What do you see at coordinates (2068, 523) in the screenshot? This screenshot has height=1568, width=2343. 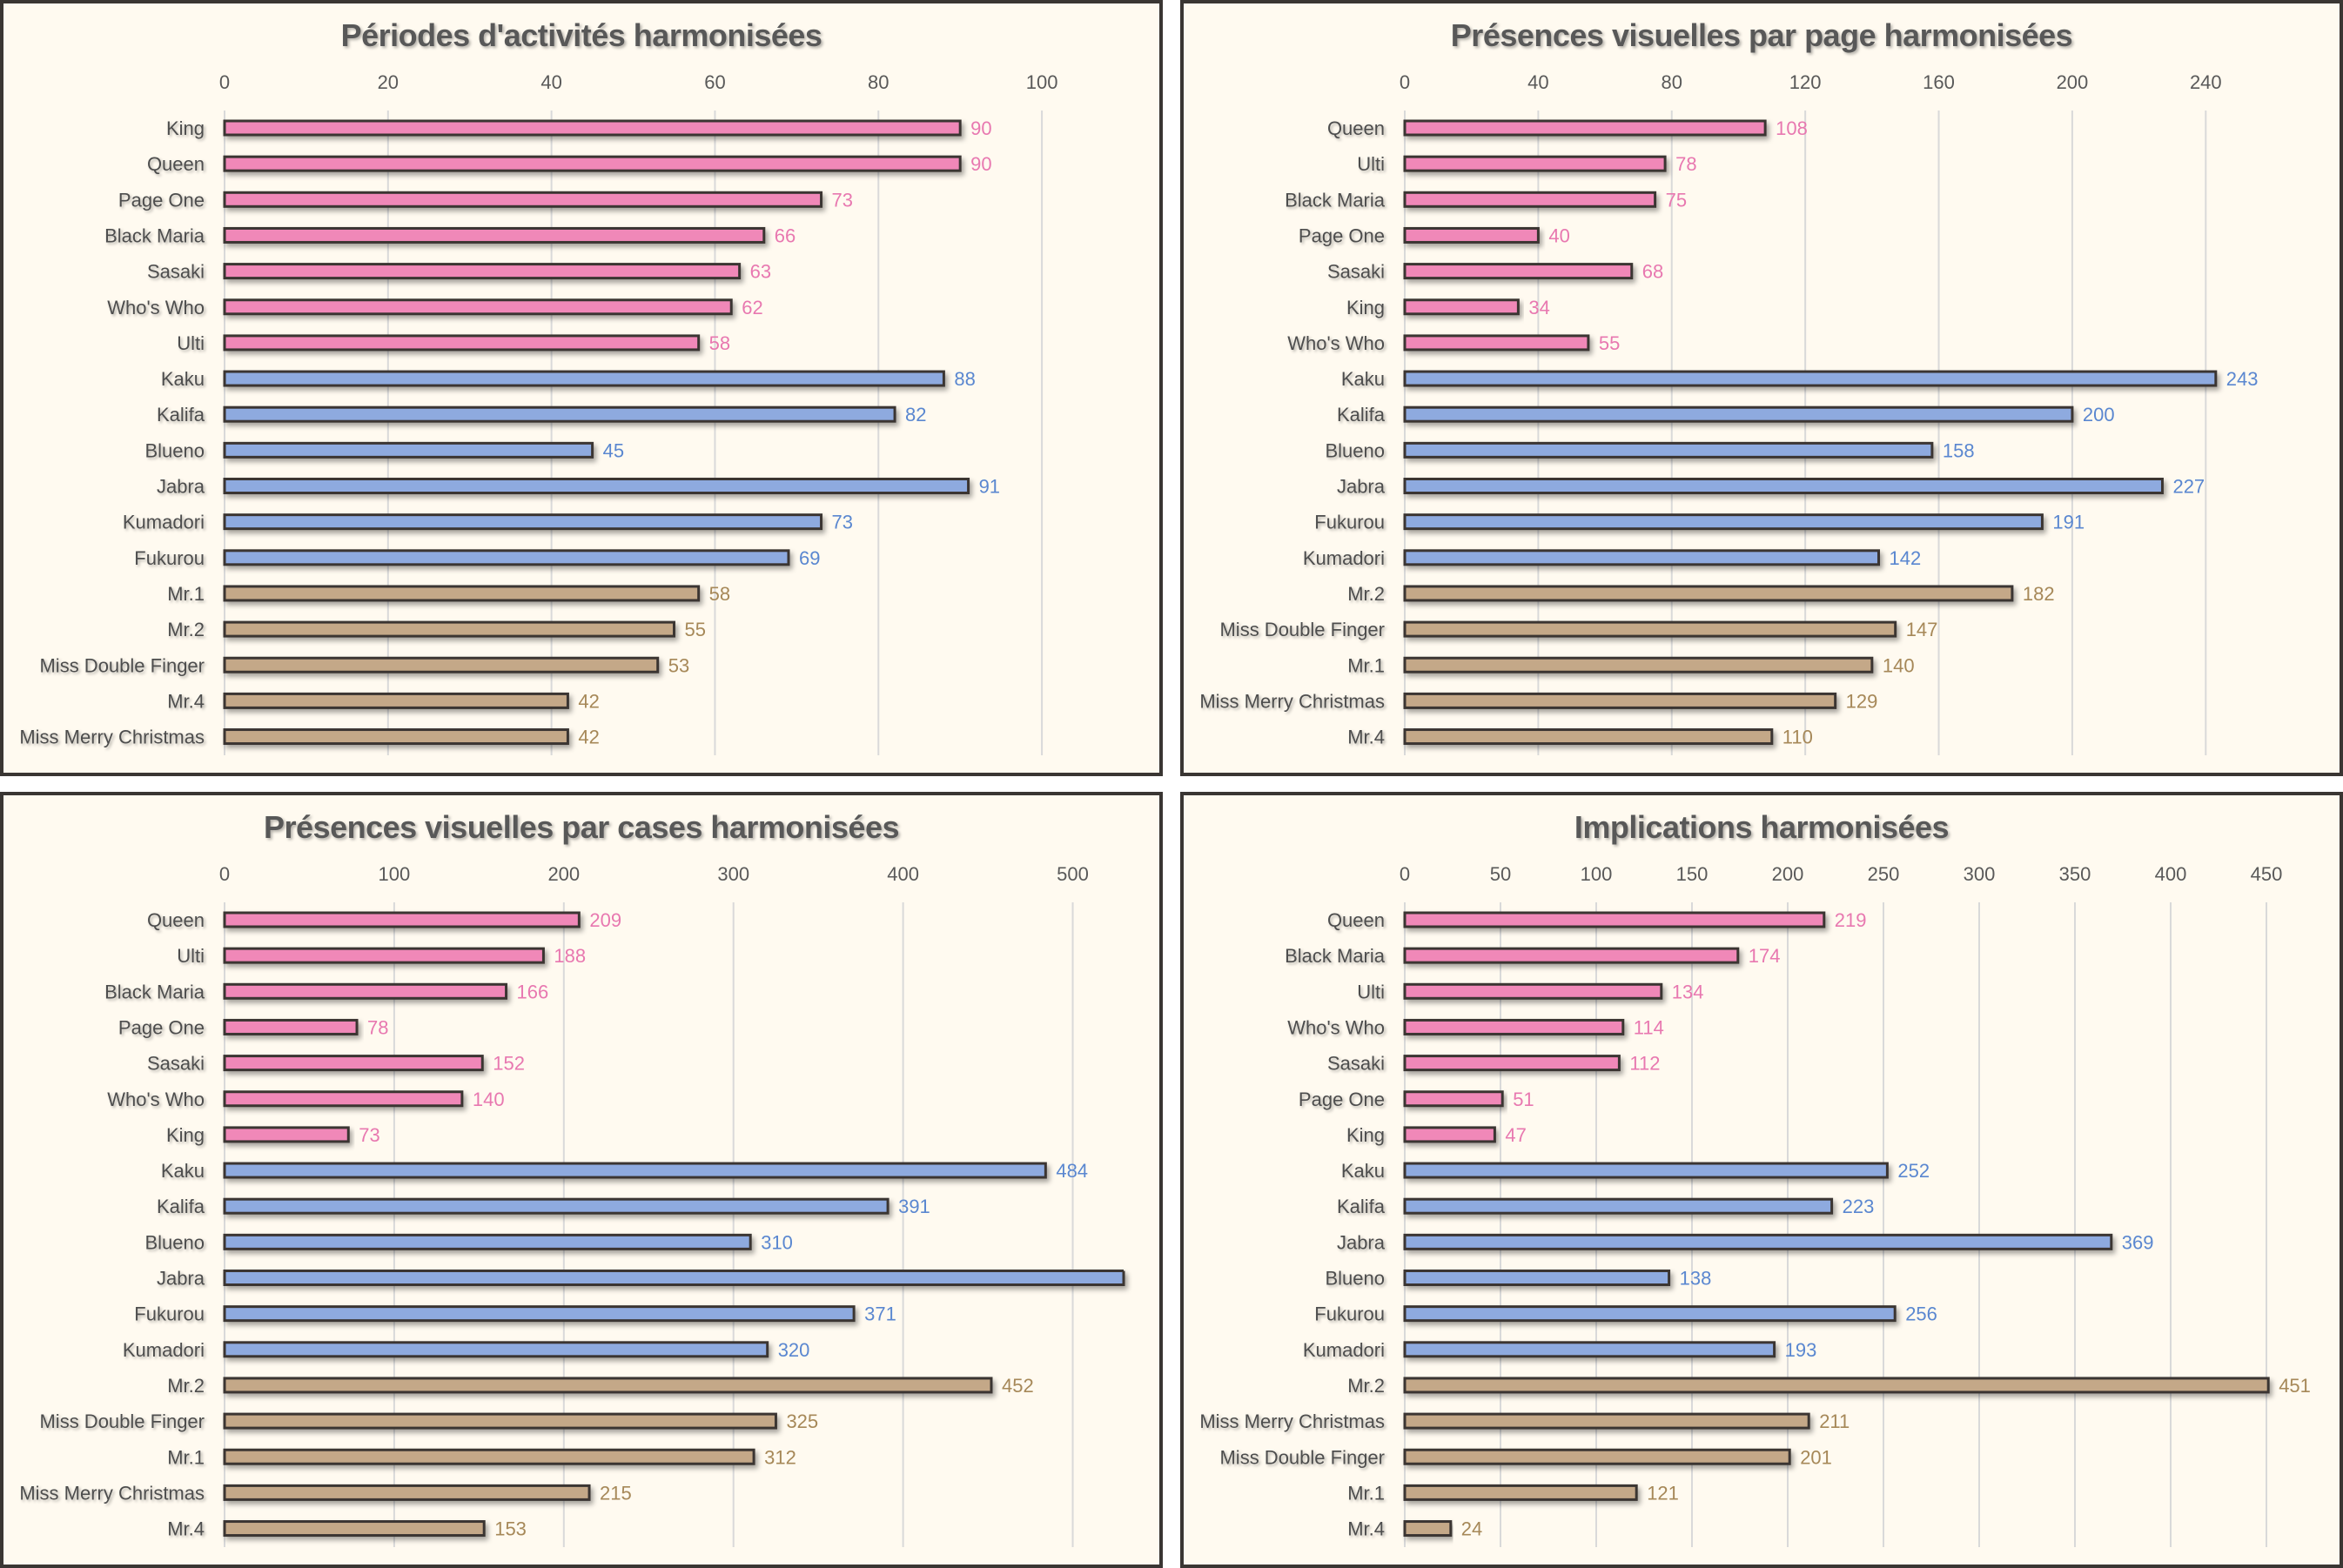 I see `data-label: 191` at bounding box center [2068, 523].